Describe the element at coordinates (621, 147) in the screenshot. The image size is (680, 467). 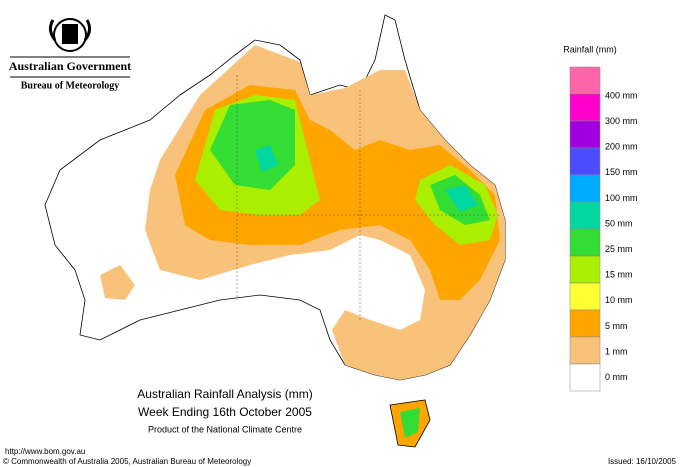
I see `legend-label: 200 mm` at that location.